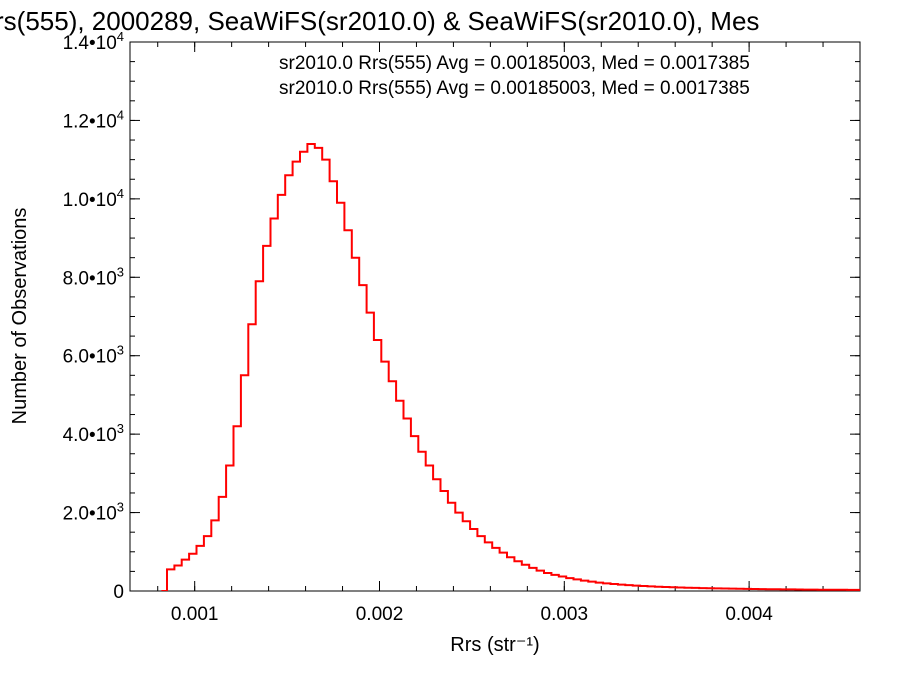 The height and width of the screenshot is (675, 900). I want to click on y-tick-mantissa-6: 1.2•10, so click(90, 121).